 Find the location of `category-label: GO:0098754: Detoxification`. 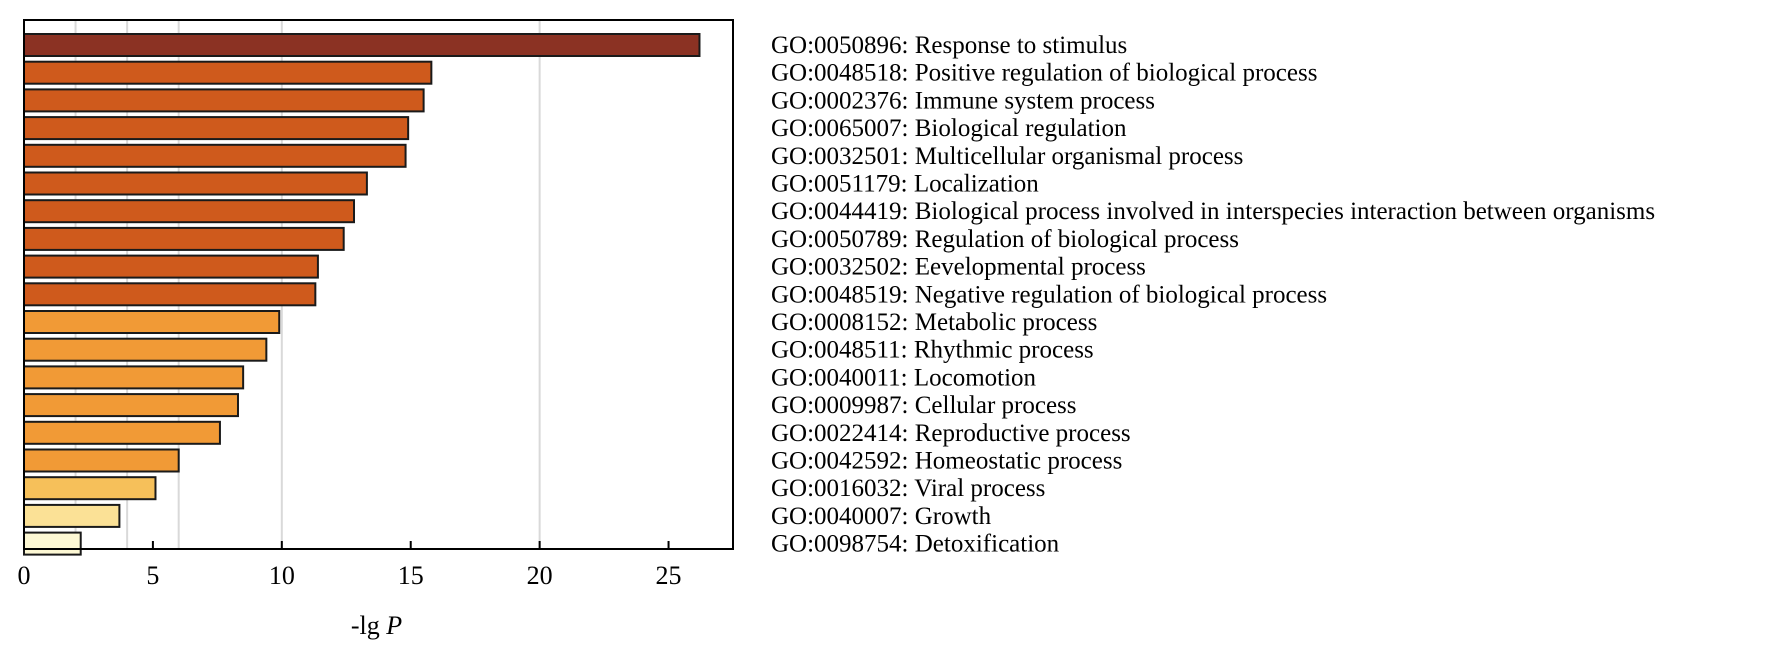

category-label: GO:0098754: Detoxification is located at coordinates (915, 544).